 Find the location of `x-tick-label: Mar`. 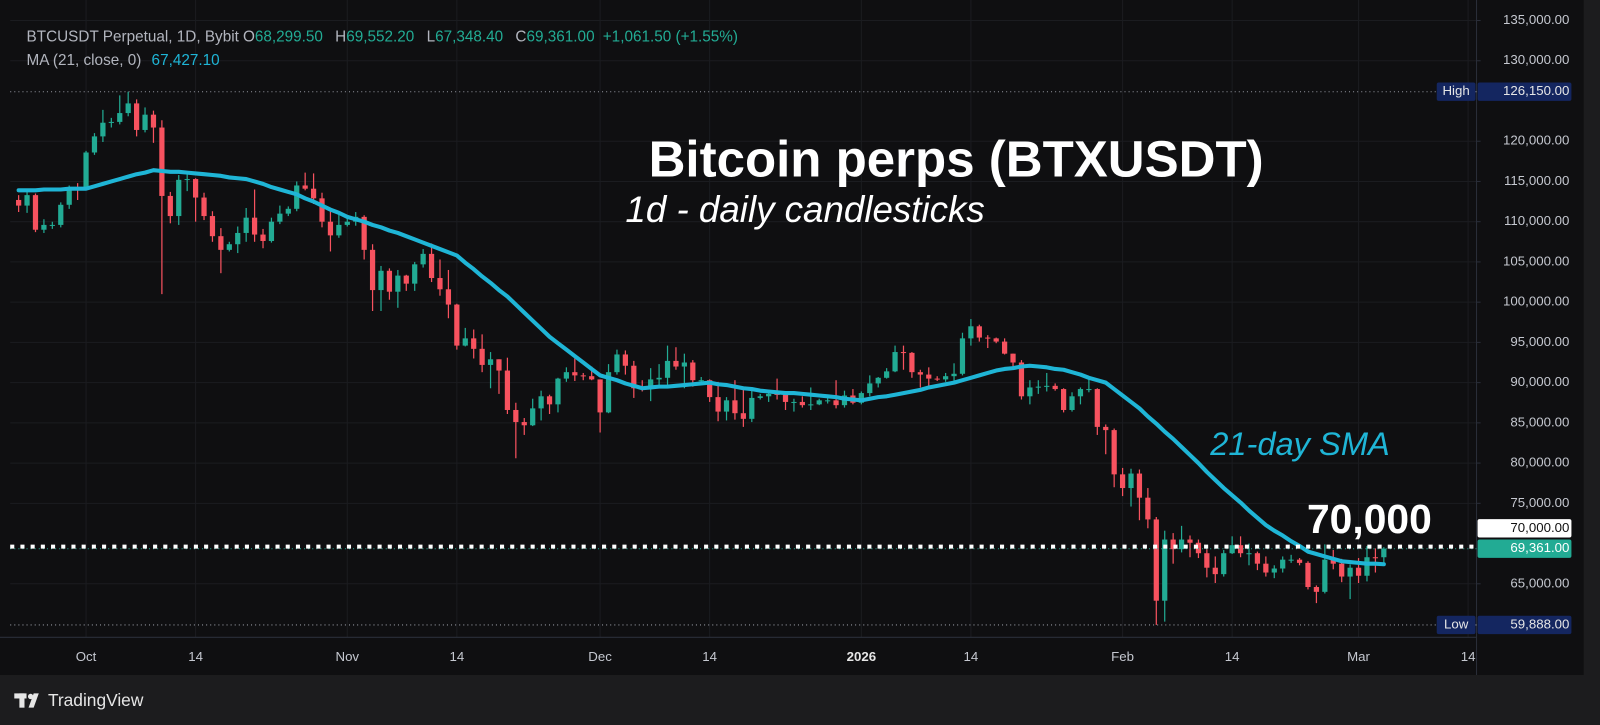

x-tick-label: Mar is located at coordinates (1358, 656).